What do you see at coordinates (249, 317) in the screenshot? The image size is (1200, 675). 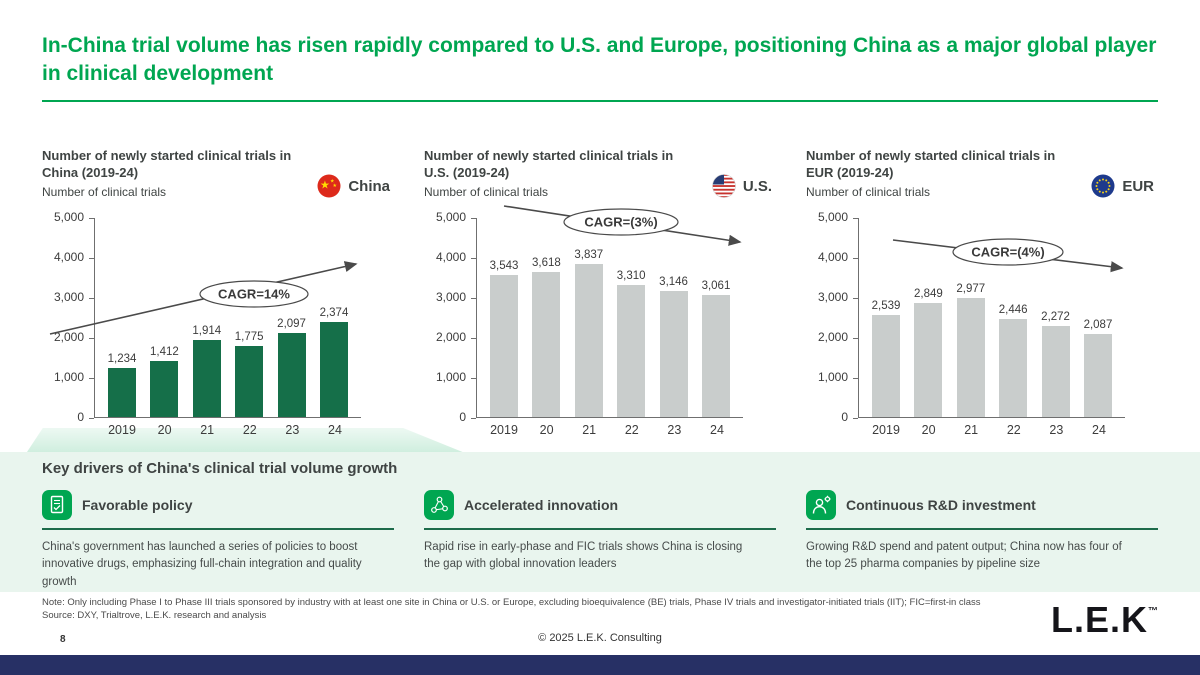 I see `bar-22: 1,775` at bounding box center [249, 317].